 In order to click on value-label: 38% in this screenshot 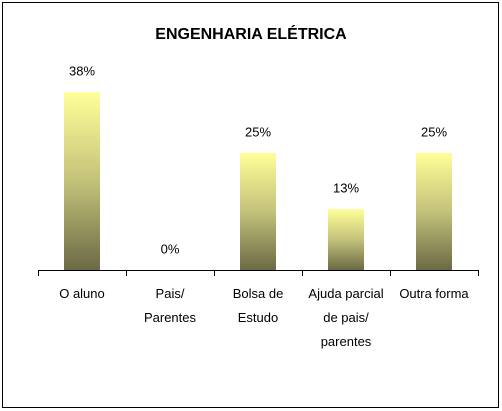, I will do `click(82, 71)`.